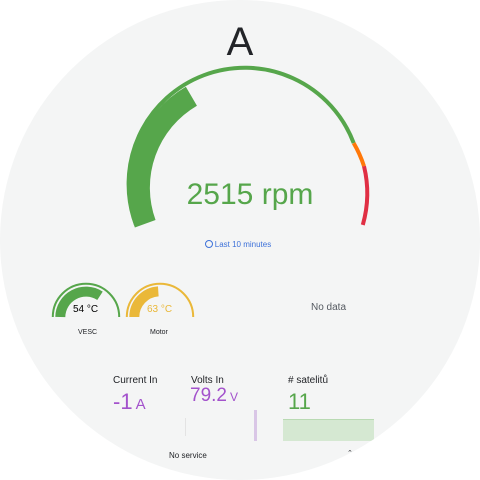 This screenshot has height=480, width=480. What do you see at coordinates (233, 397) in the screenshot?
I see `volts-in-unit: V` at bounding box center [233, 397].